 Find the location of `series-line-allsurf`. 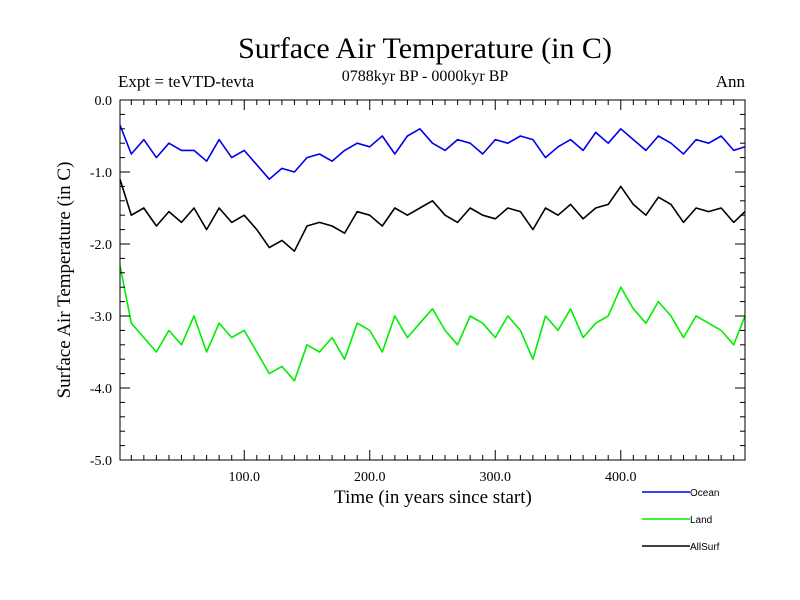

series-line-allsurf is located at coordinates (432, 215).